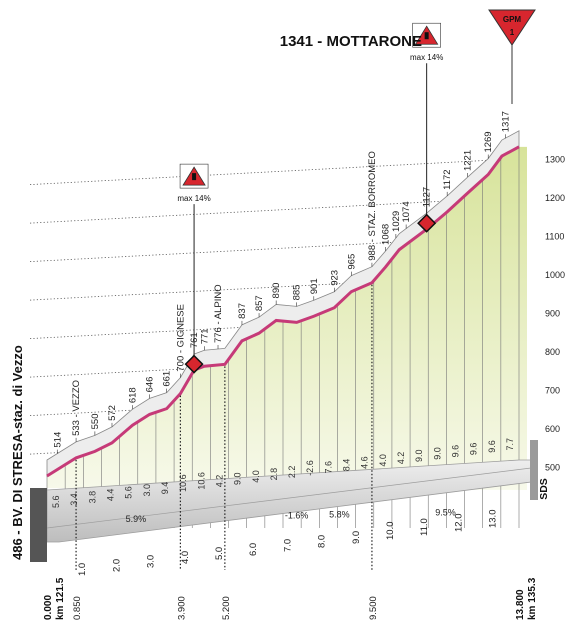 This screenshot has width=571, height=644. I want to click on altitude-tick: 1300, so click(555, 160).